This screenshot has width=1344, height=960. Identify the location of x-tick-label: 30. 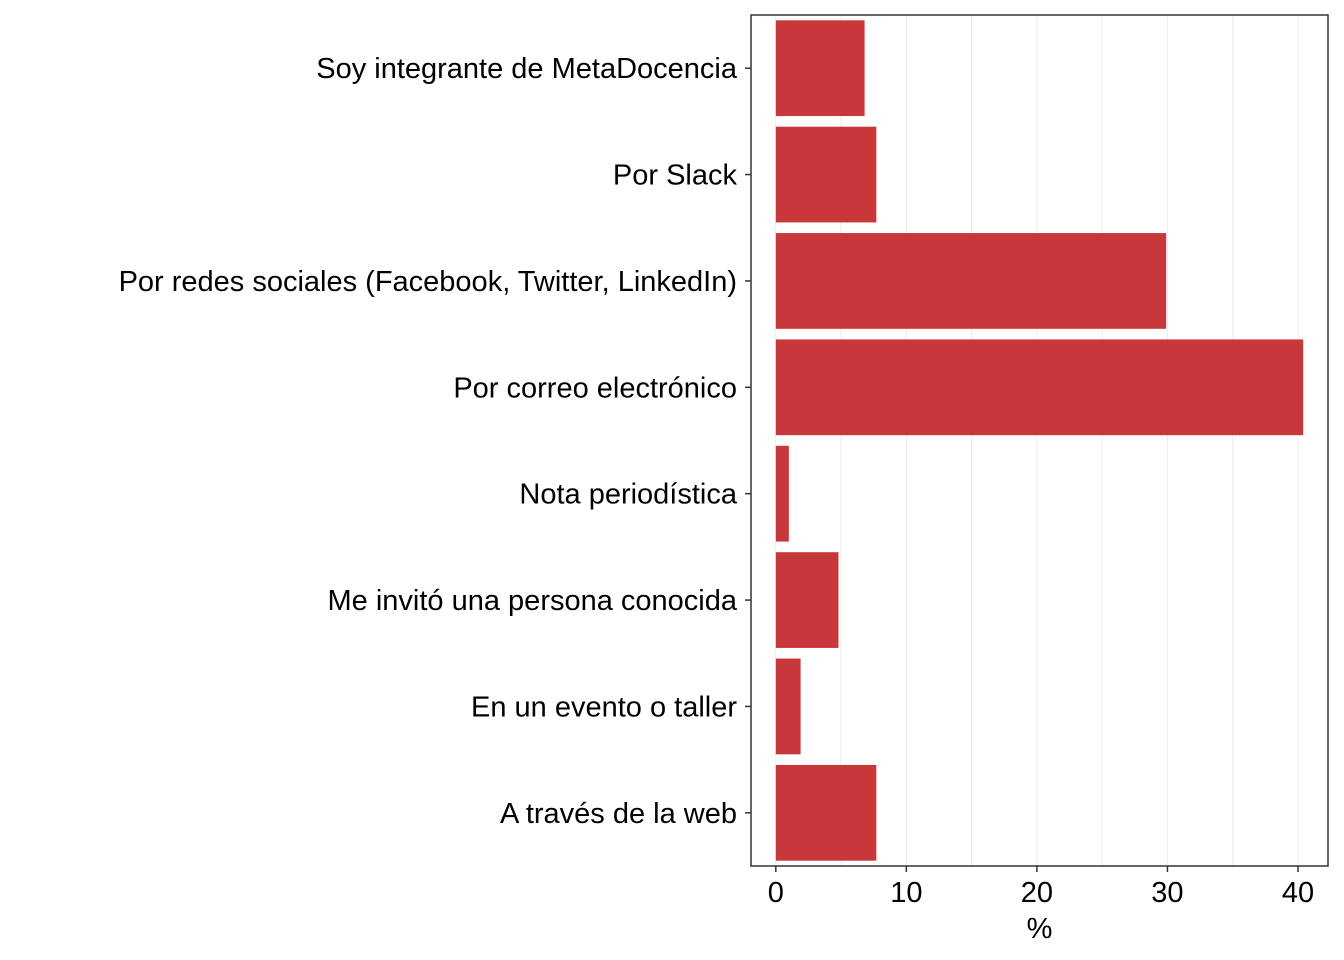
(1167, 893).